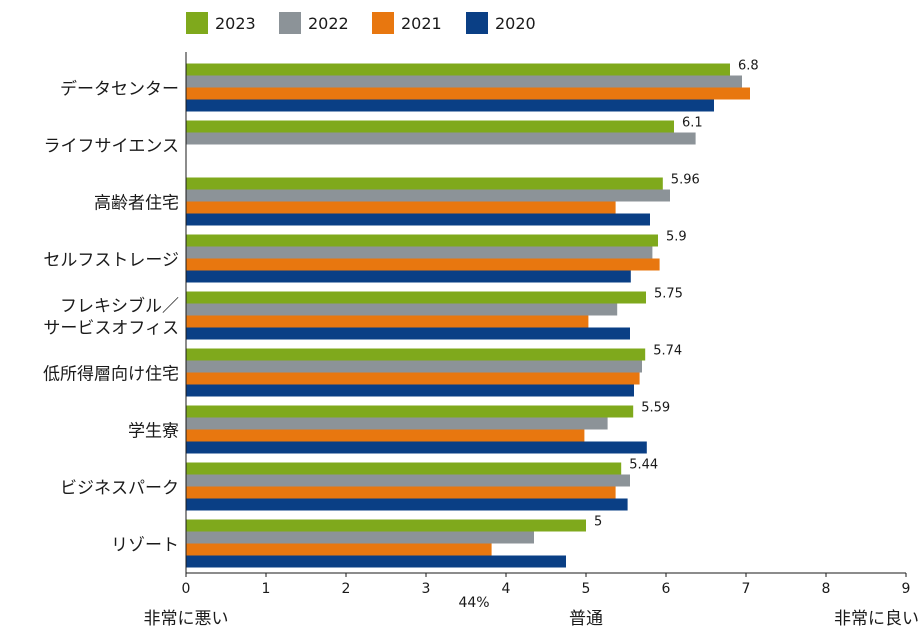 The width and height of the screenshot is (922, 638). I want to click on data-label-9: 5, so click(598, 522).